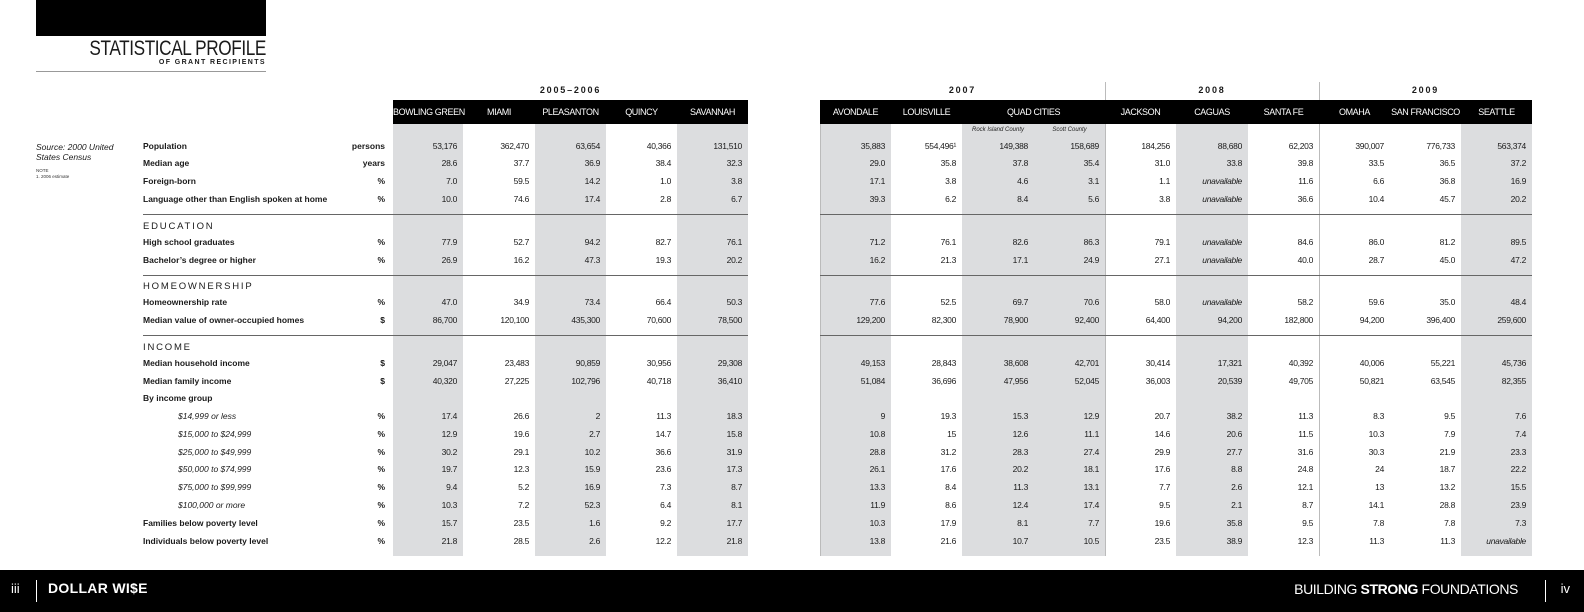 Image resolution: width=1584 pixels, height=612 pixels. What do you see at coordinates (877, 505) in the screenshot?
I see `table-cell: 11.9` at bounding box center [877, 505].